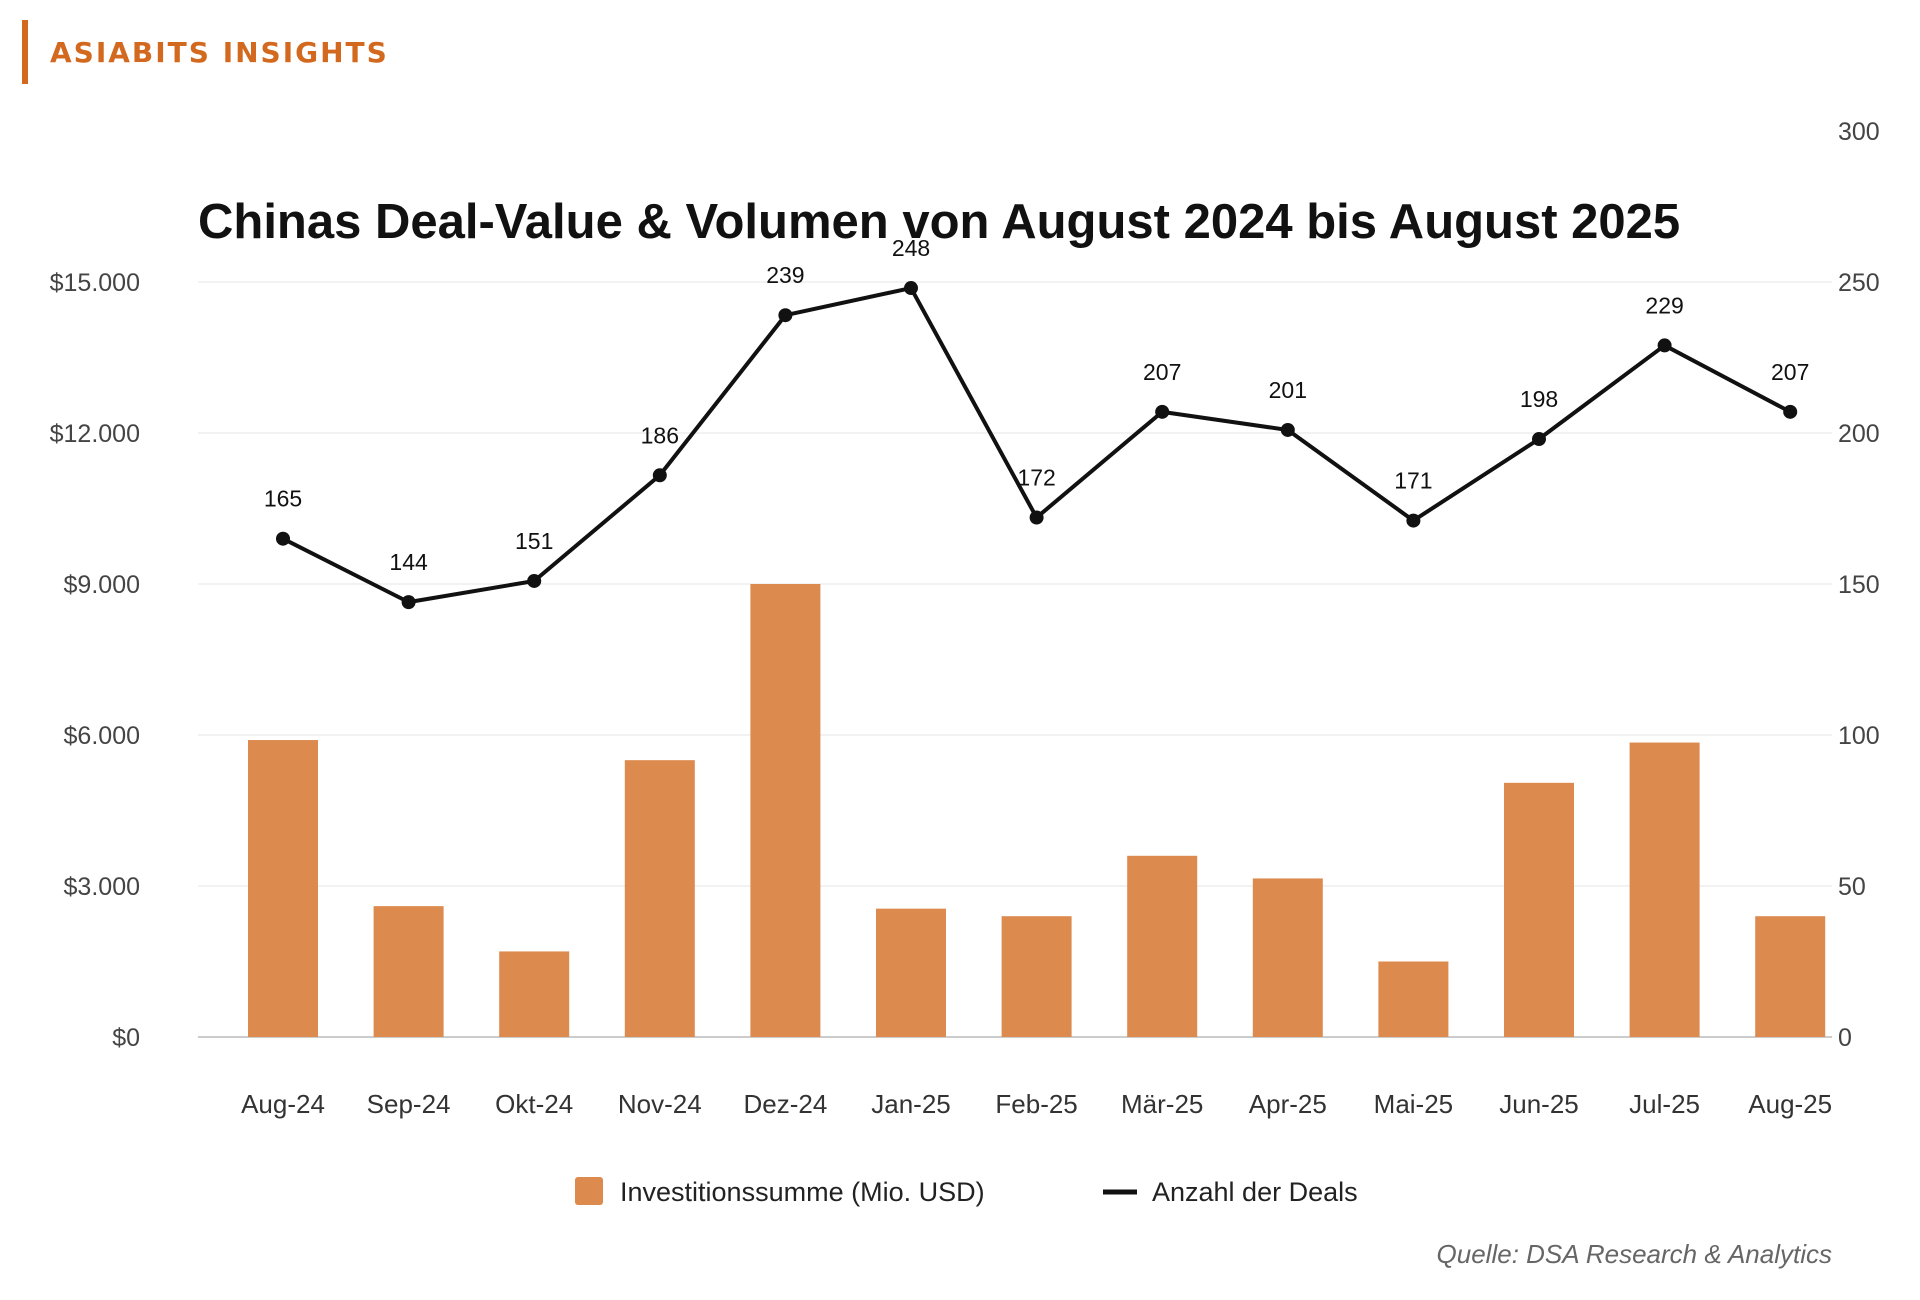 The image size is (1920, 1300). I want to click on right-tick-label: 300, so click(1859, 132).